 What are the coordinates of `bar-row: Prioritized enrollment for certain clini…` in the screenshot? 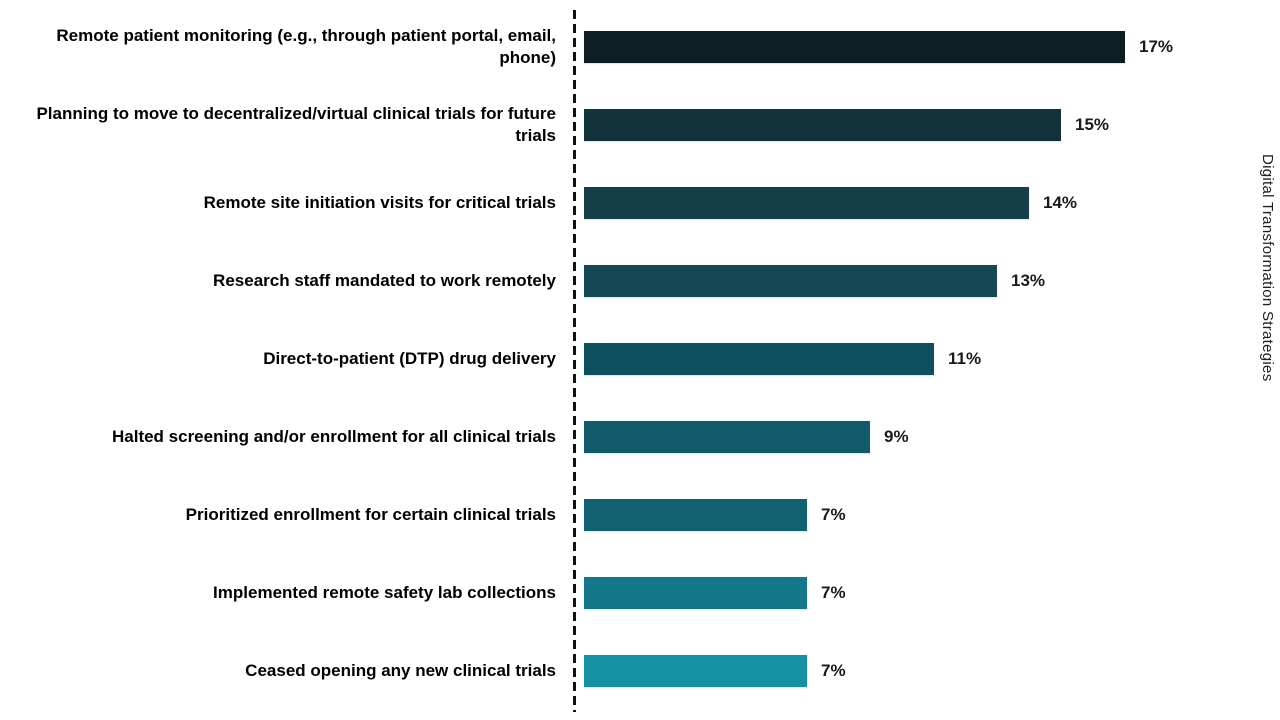 It's located at (640, 515).